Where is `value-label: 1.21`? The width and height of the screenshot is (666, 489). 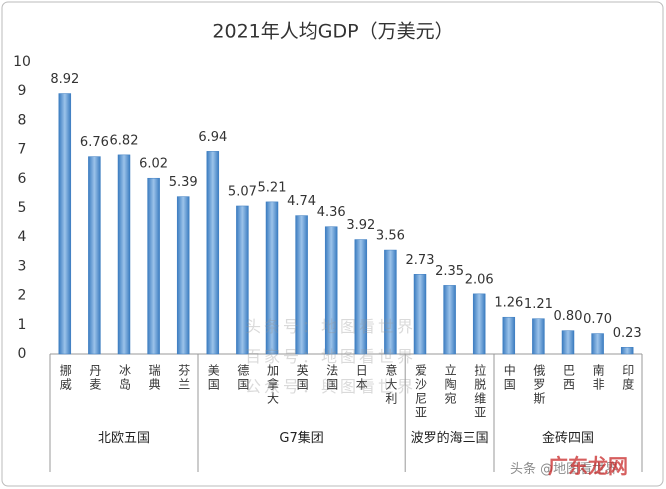
value-label: 1.21 is located at coordinates (538, 304).